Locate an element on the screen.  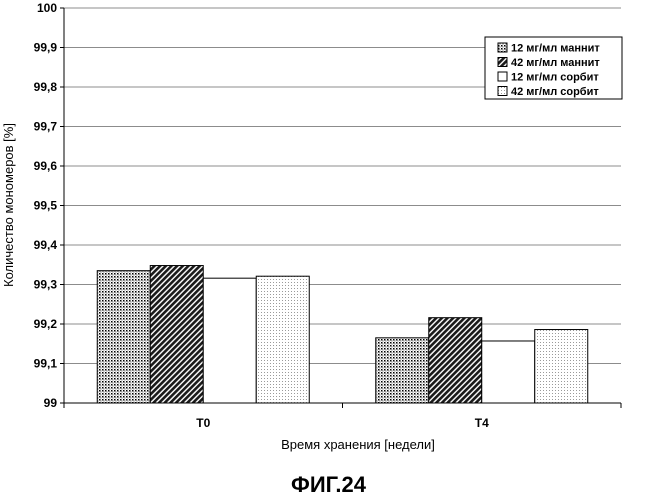
y-tick-label: 99,5 is located at coordinates (46, 206).